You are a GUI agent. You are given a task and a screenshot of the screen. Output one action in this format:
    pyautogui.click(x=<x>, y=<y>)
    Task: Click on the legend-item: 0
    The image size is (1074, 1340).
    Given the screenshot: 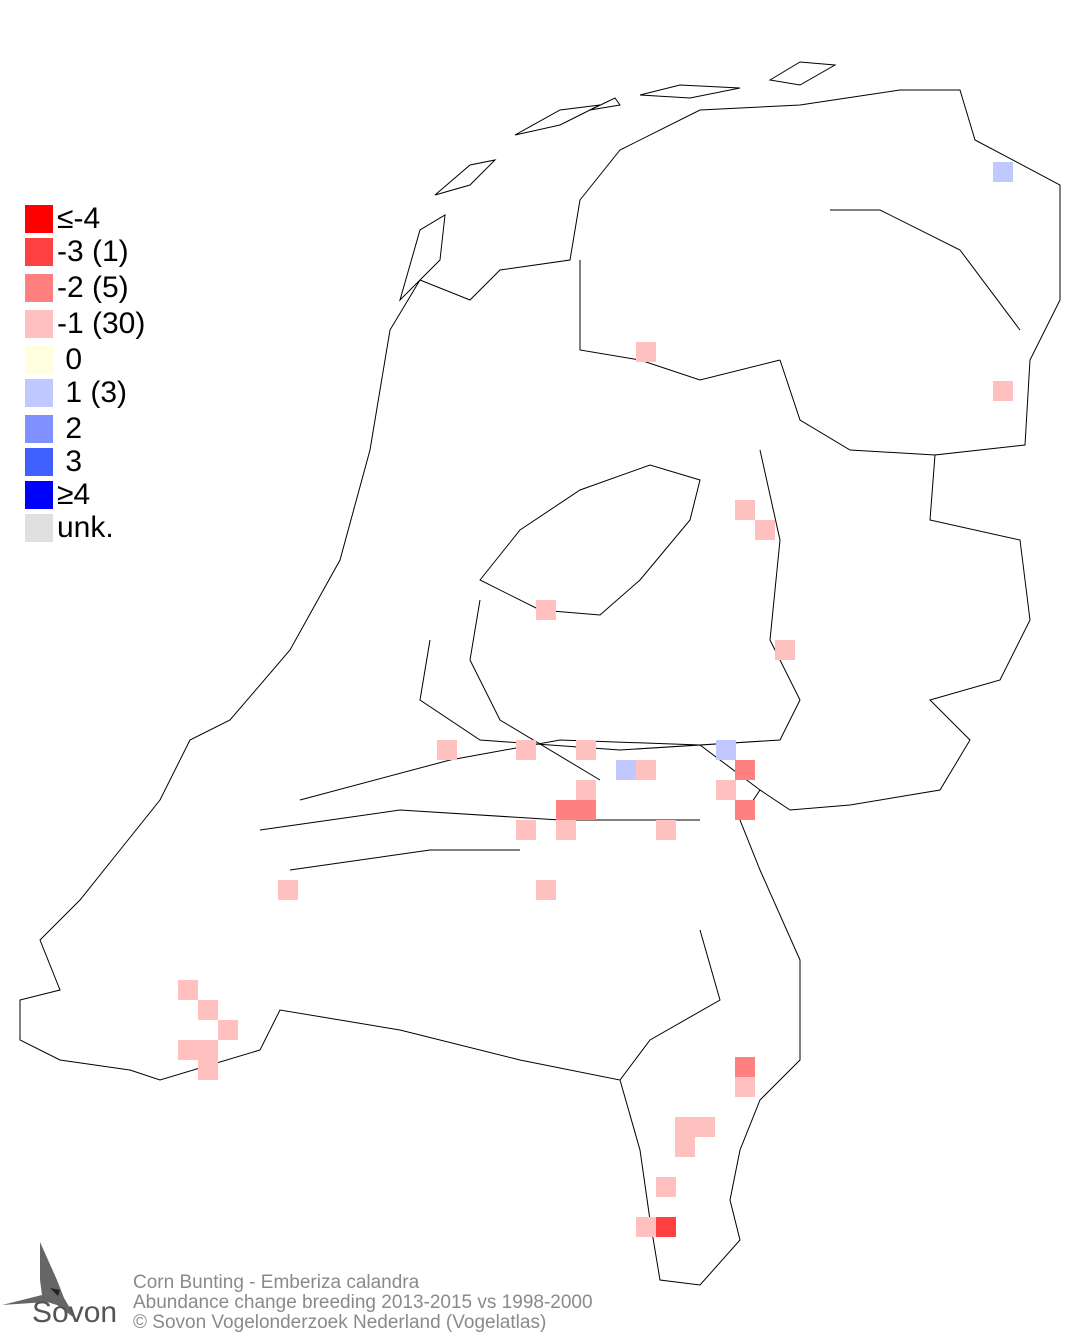 What is the action you would take?
    pyautogui.click(x=54, y=359)
    